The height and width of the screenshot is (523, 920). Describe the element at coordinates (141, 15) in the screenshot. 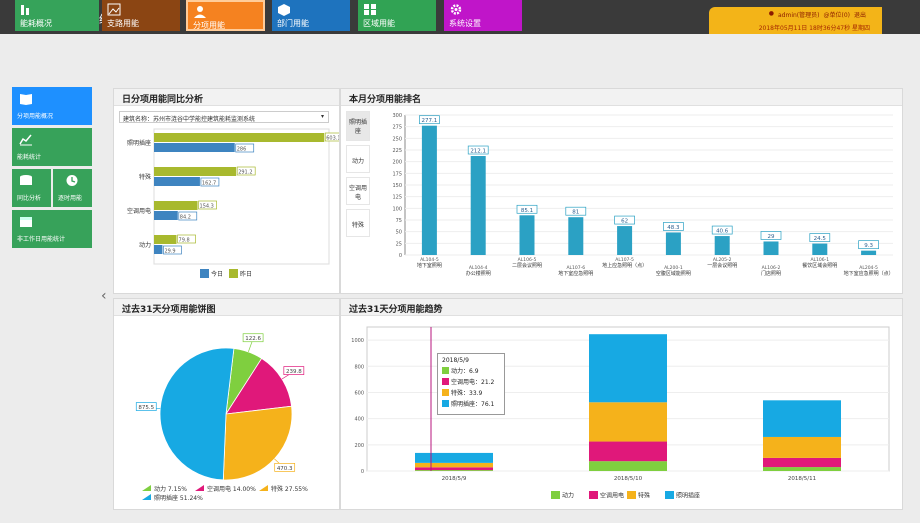

I see `module-branch-energy: 支路用能` at that location.